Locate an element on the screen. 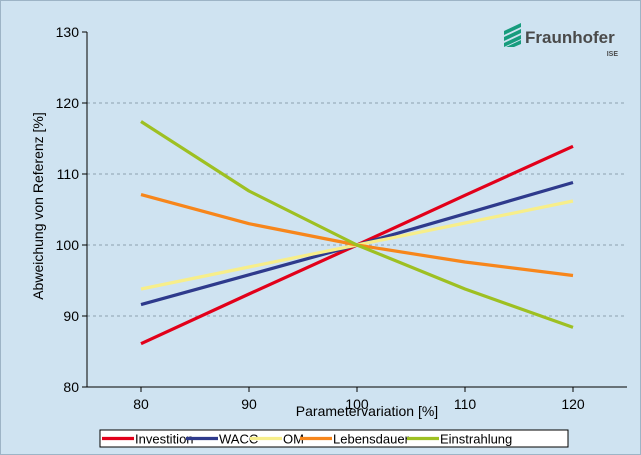 The height and width of the screenshot is (455, 641). fraunhofer-logo: Fraunhofer ISE is located at coordinates (561, 40).